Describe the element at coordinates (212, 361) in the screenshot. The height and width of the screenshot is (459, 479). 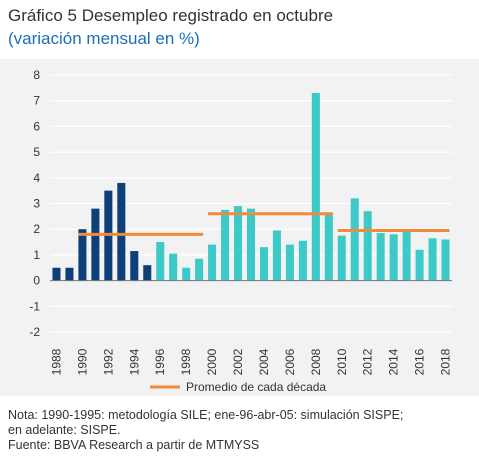
I see `x-tick-label: 2000` at that location.